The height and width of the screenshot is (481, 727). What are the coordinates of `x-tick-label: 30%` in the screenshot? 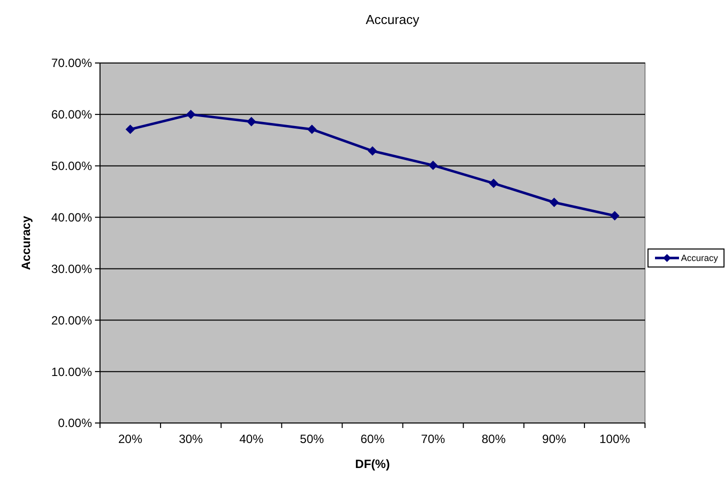 It's located at (191, 439).